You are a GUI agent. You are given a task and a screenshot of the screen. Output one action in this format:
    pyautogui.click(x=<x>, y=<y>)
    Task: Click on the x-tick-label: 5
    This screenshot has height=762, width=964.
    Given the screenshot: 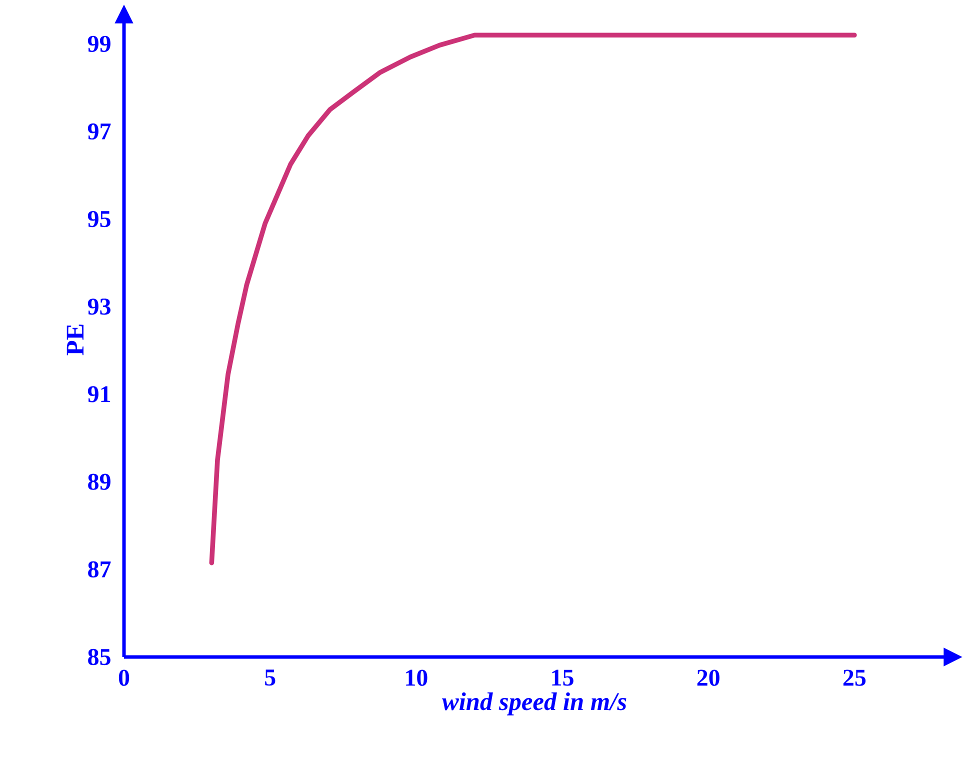 What is the action you would take?
    pyautogui.click(x=270, y=678)
    